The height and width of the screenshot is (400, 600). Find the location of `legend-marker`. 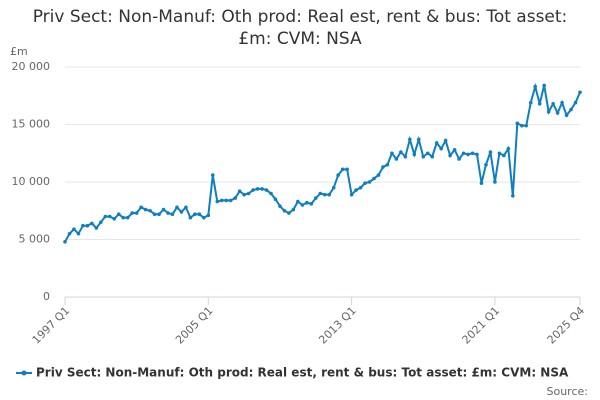

legend-marker is located at coordinates (24, 373).